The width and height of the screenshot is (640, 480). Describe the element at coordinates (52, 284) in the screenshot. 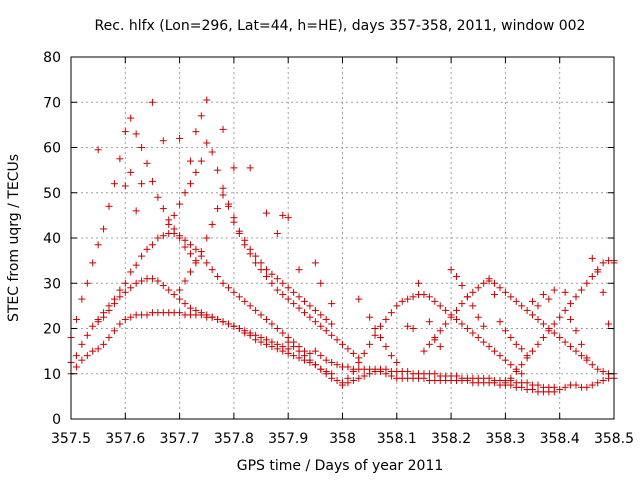

I see `y-tick-label: 30` at that location.